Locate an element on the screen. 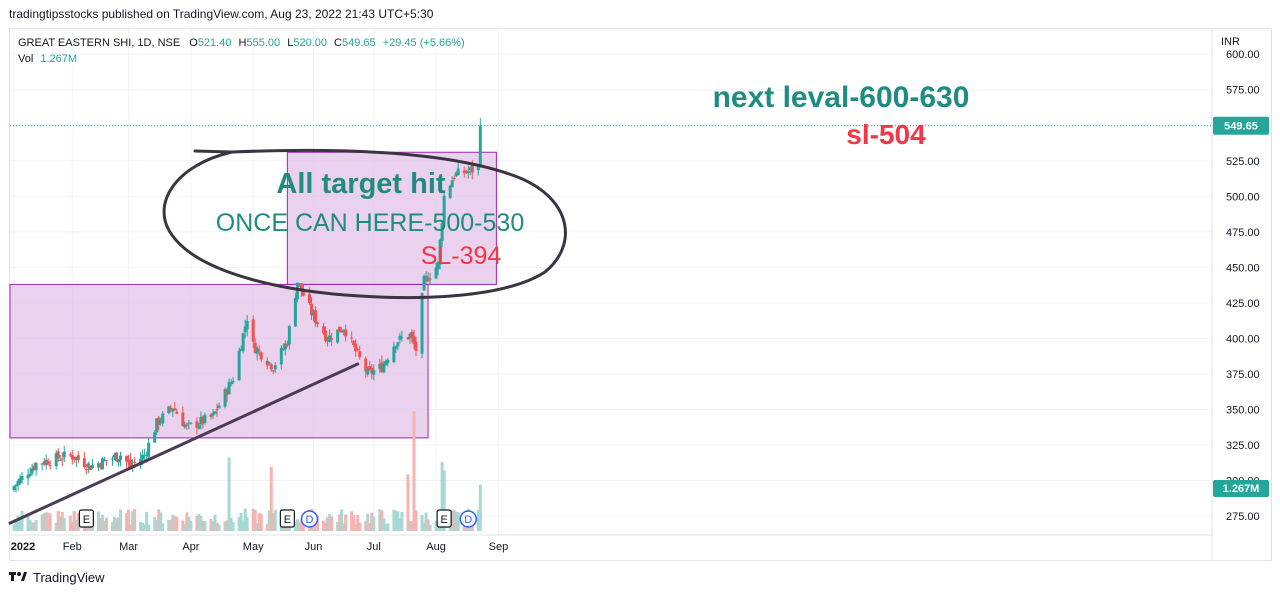 The width and height of the screenshot is (1280, 595). tradingview-logo: TradingView is located at coordinates (57, 577).